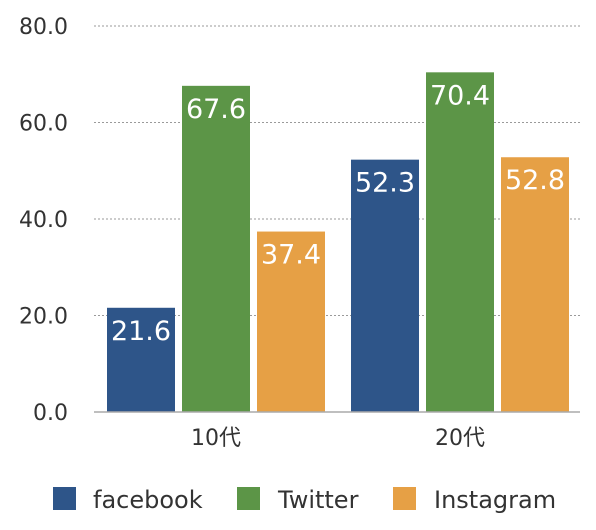  I want to click on data-label: 52.8, so click(535, 180).